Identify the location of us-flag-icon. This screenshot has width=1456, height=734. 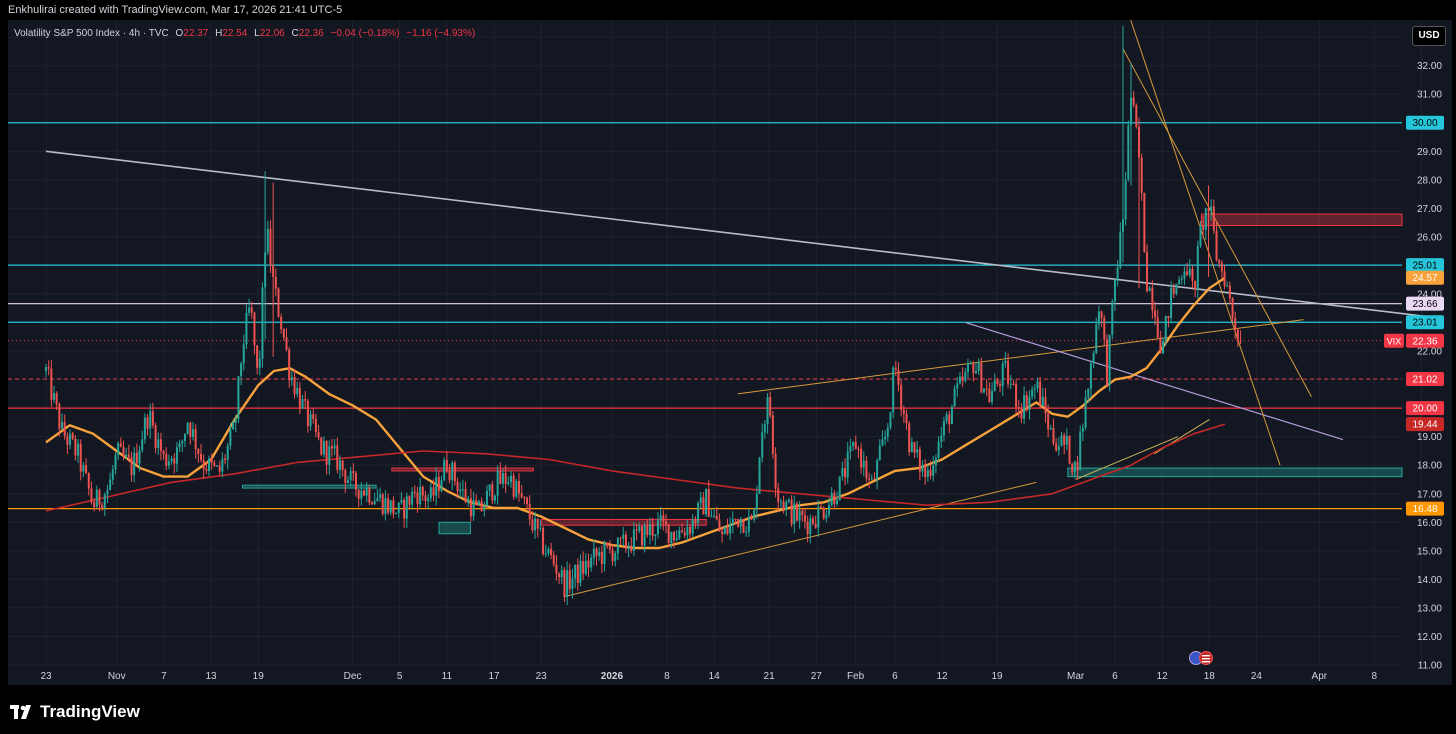
(1202, 659).